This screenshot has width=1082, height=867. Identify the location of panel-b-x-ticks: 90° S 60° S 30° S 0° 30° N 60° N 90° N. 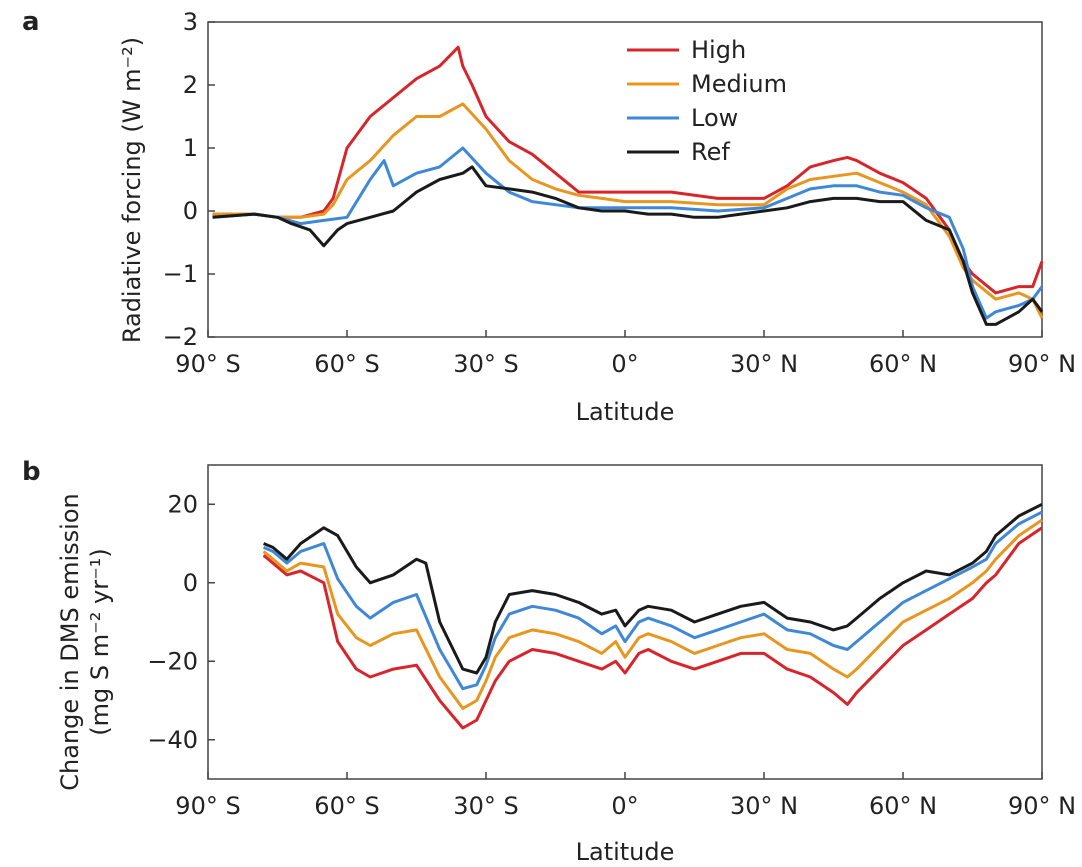
(625, 796).